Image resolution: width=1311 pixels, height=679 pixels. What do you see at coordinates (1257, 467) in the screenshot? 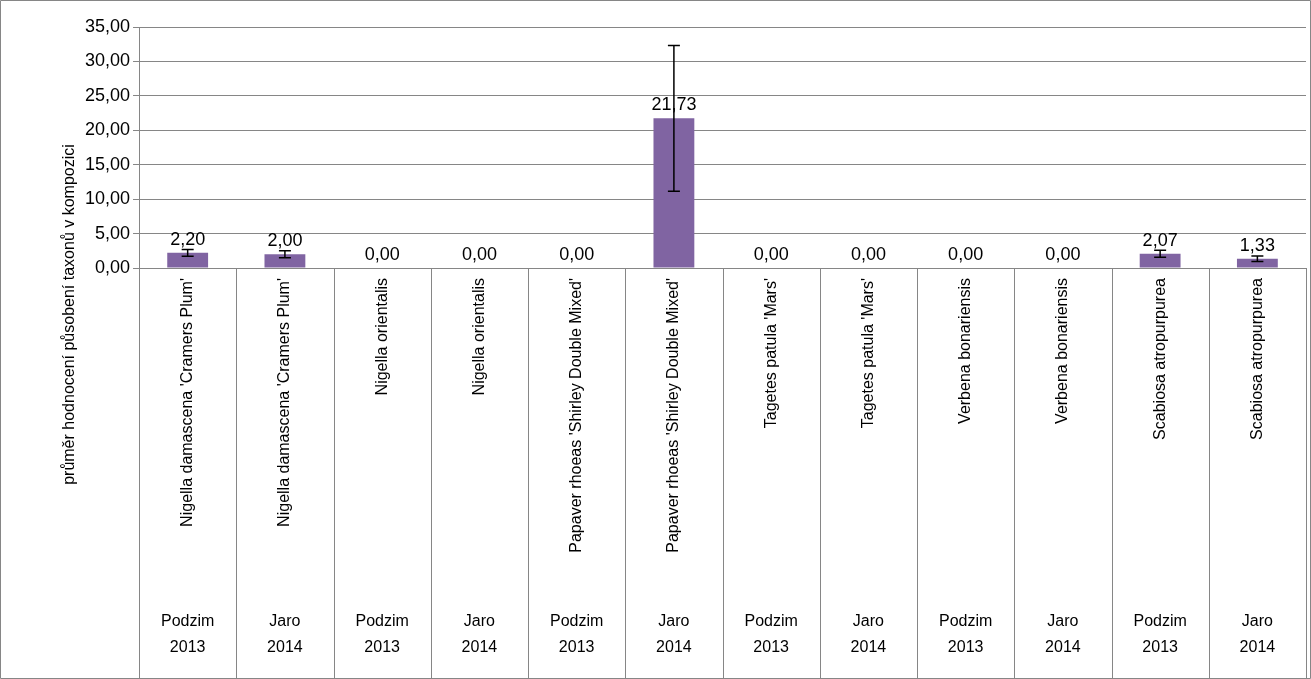
I see `category-label: Scabiosa atropurpurea Jaro 2014` at bounding box center [1257, 467].